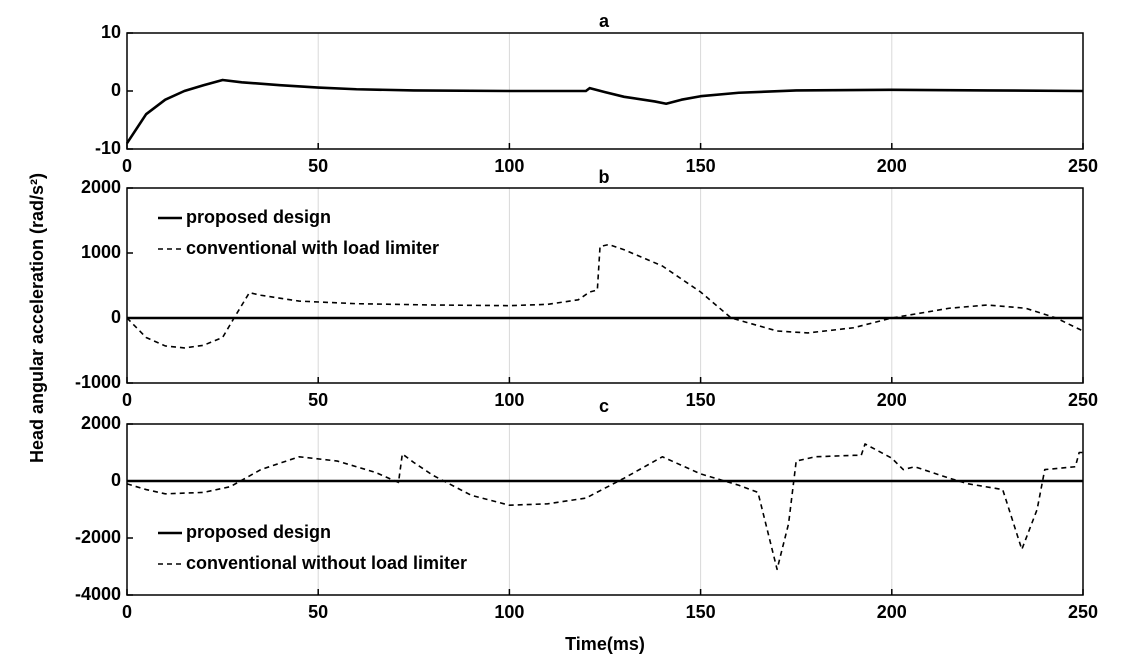 The image size is (1121, 660). Describe the element at coordinates (326, 563) in the screenshot. I see `legend-label: conventional without load limiter` at that location.